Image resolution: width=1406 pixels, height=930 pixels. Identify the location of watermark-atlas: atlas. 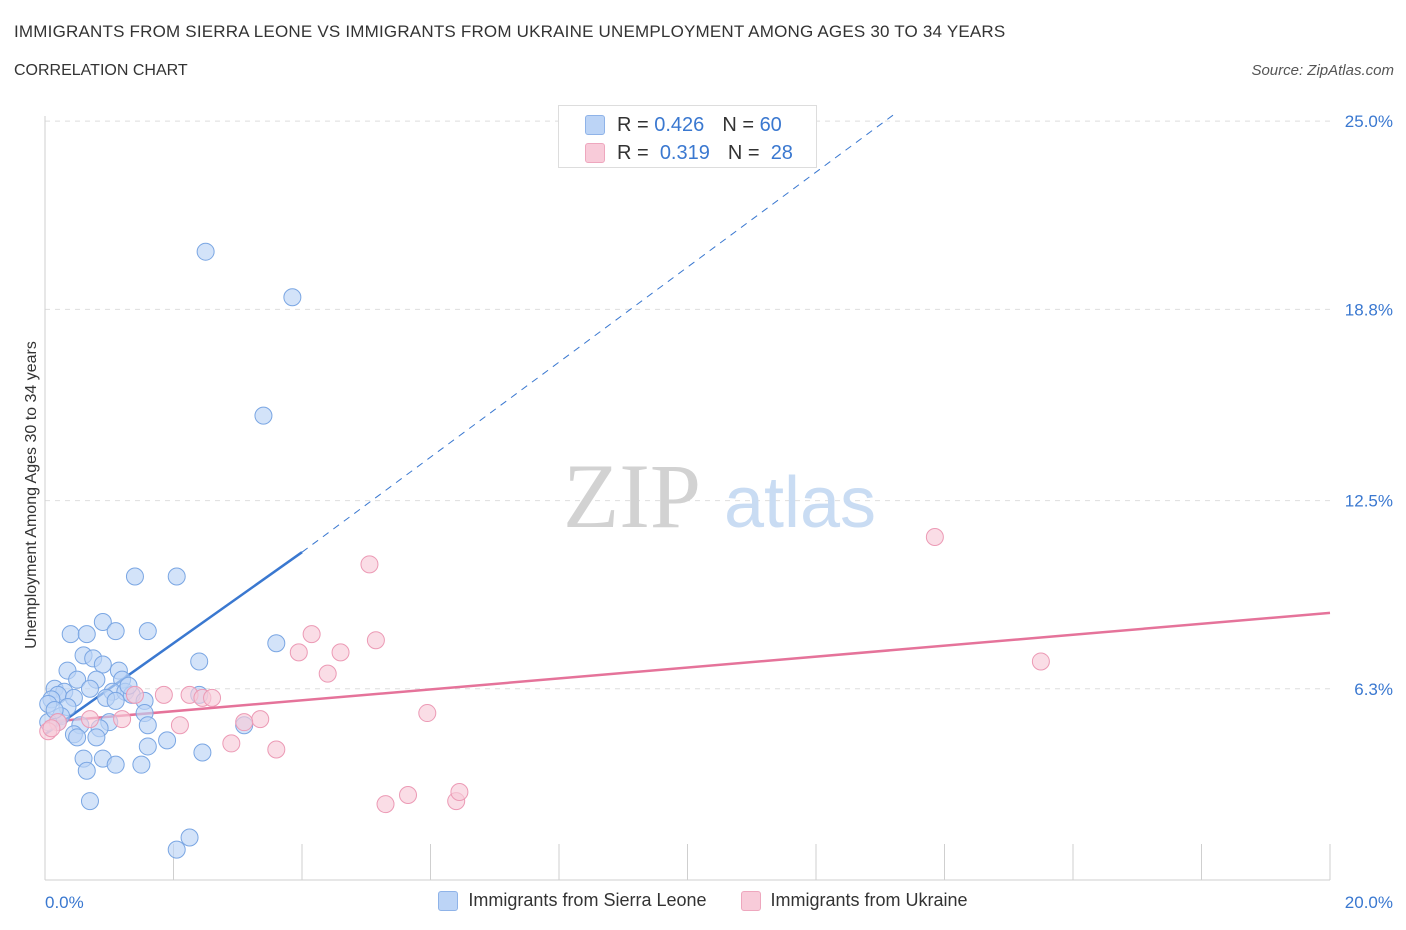
(800, 503).